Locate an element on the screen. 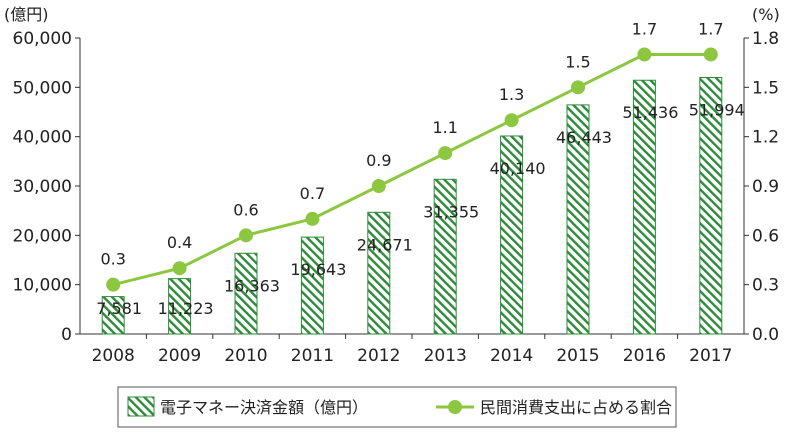  legend: 電子マネー決済金額（億円） 民間消費支出に占める割合 is located at coordinates (397, 407).